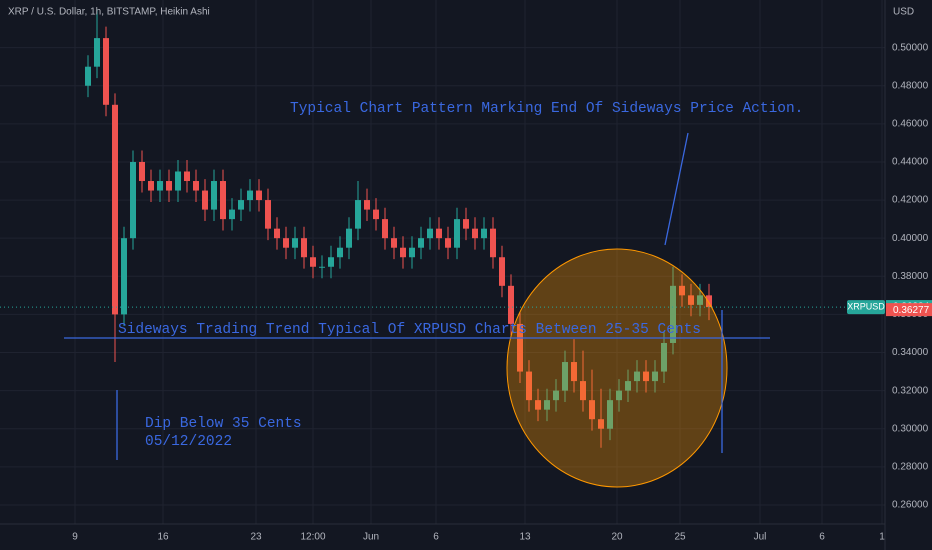 The height and width of the screenshot is (550, 932). What do you see at coordinates (910, 466) in the screenshot?
I see `y-tick-label: 0.28000` at bounding box center [910, 466].